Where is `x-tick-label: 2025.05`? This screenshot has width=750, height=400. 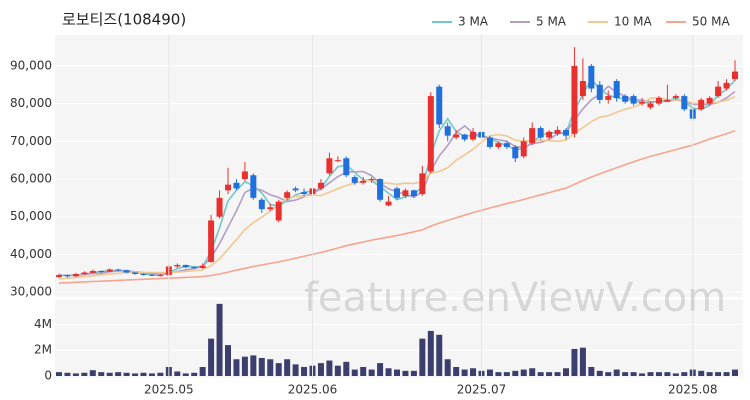
x-tick-label: 2025.05 is located at coordinates (169, 390).